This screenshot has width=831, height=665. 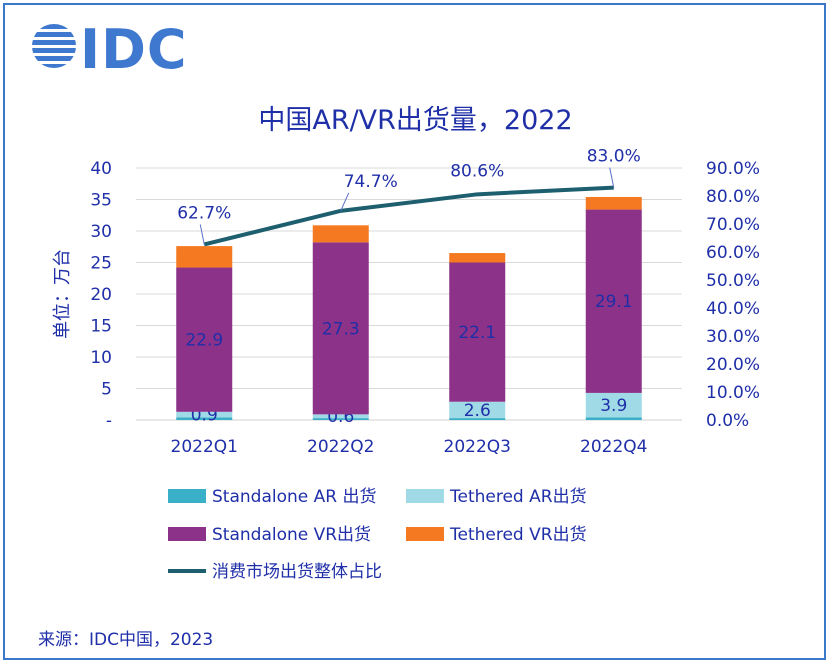 I want to click on bar-data-label: 29.1, so click(x=614, y=302).